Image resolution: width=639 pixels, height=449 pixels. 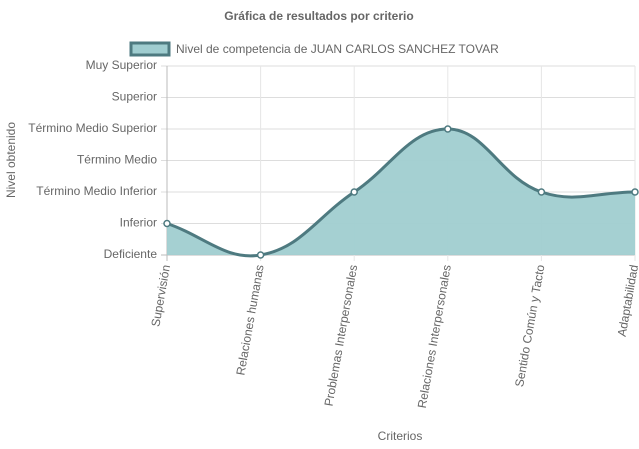 What do you see at coordinates (117, 160) in the screenshot?
I see `y-tick-label: Término Medio` at bounding box center [117, 160].